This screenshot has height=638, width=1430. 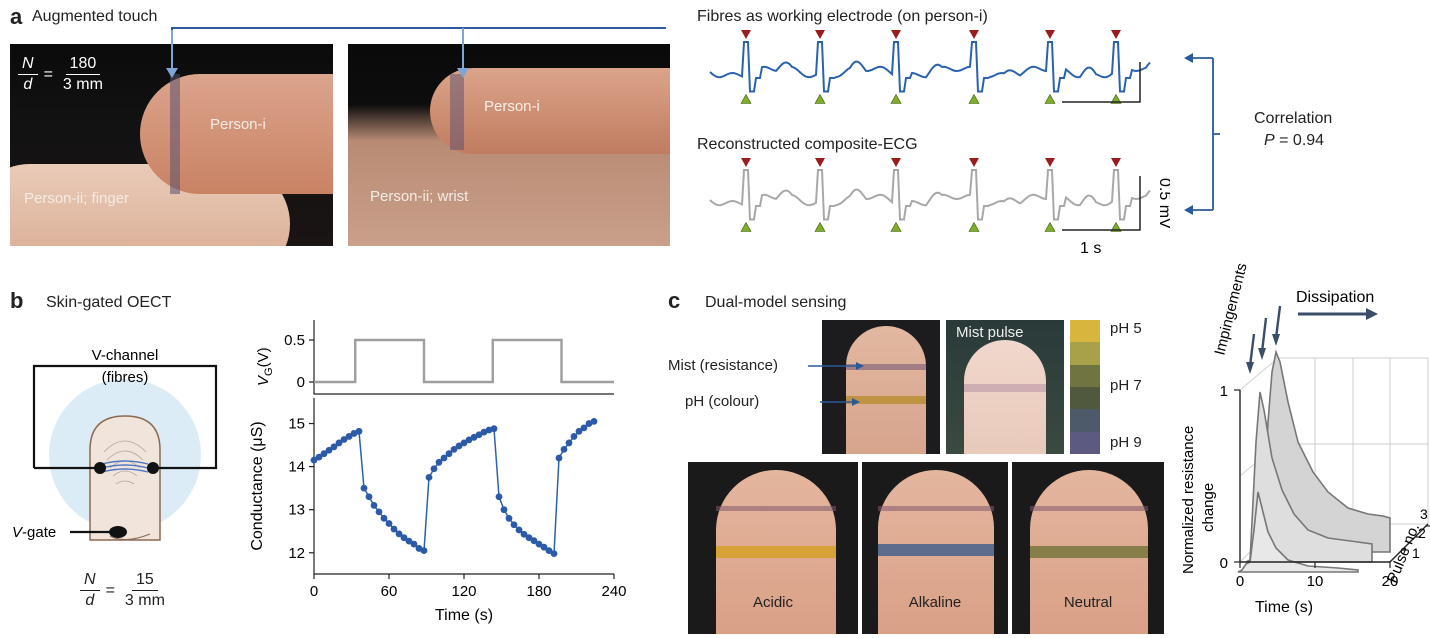 What do you see at coordinates (1284, 607) in the screenshot?
I see `x-axis-label: Time (s)` at bounding box center [1284, 607].